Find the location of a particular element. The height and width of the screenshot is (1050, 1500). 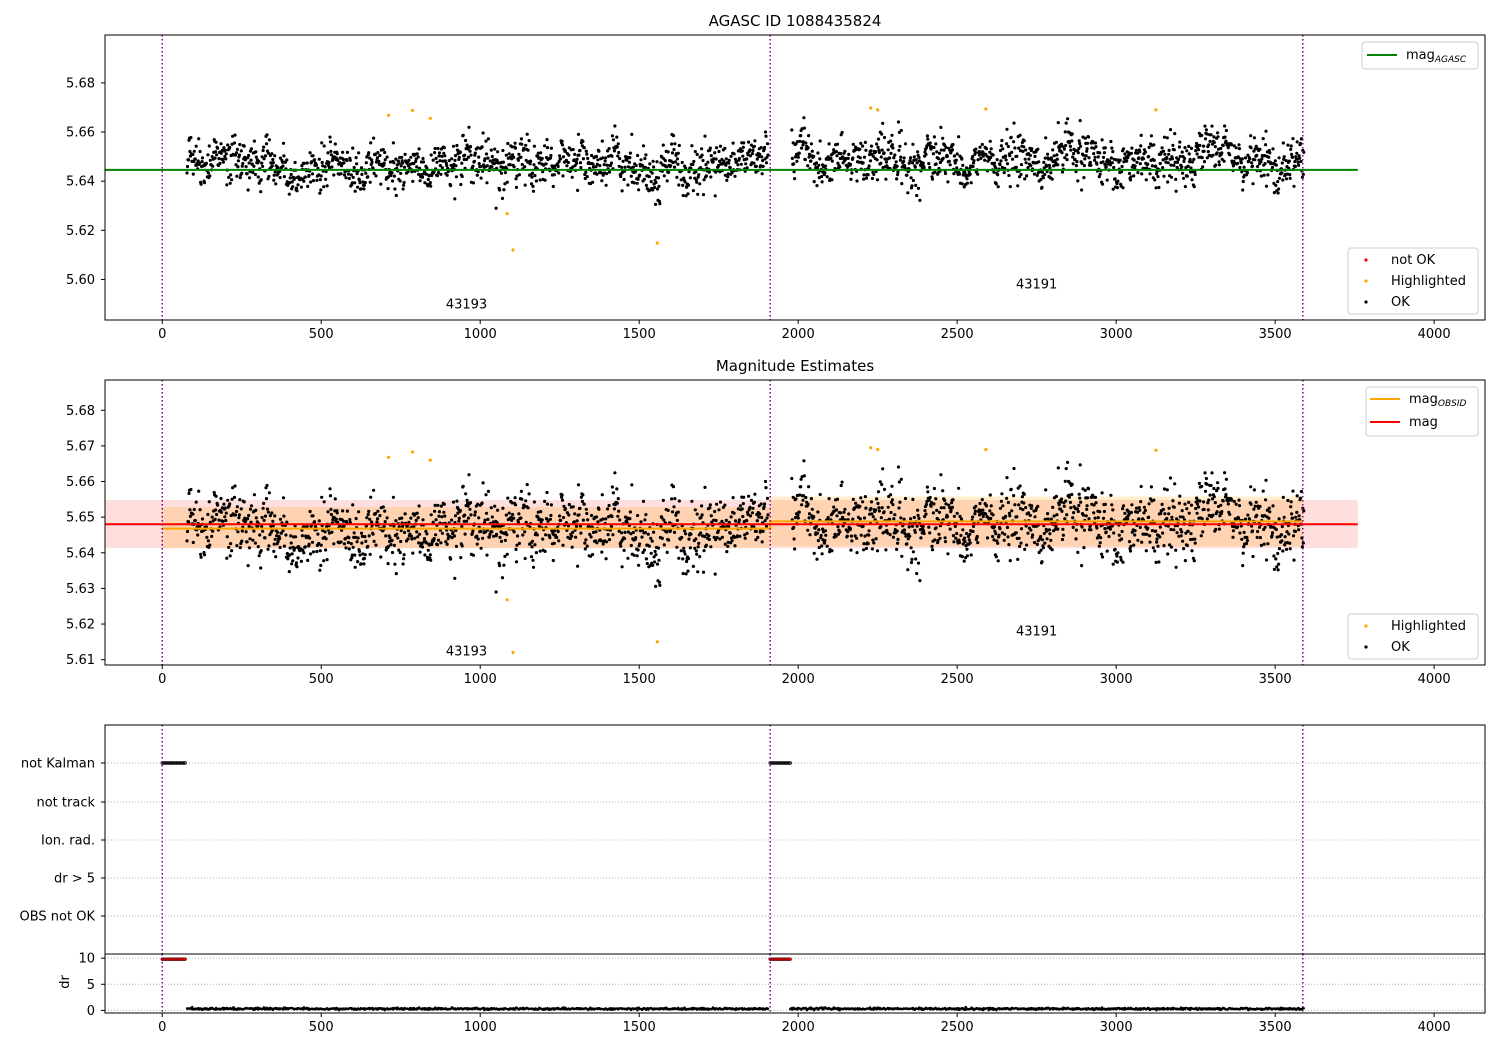

y-tick-label: 5.60 is located at coordinates (80, 280).